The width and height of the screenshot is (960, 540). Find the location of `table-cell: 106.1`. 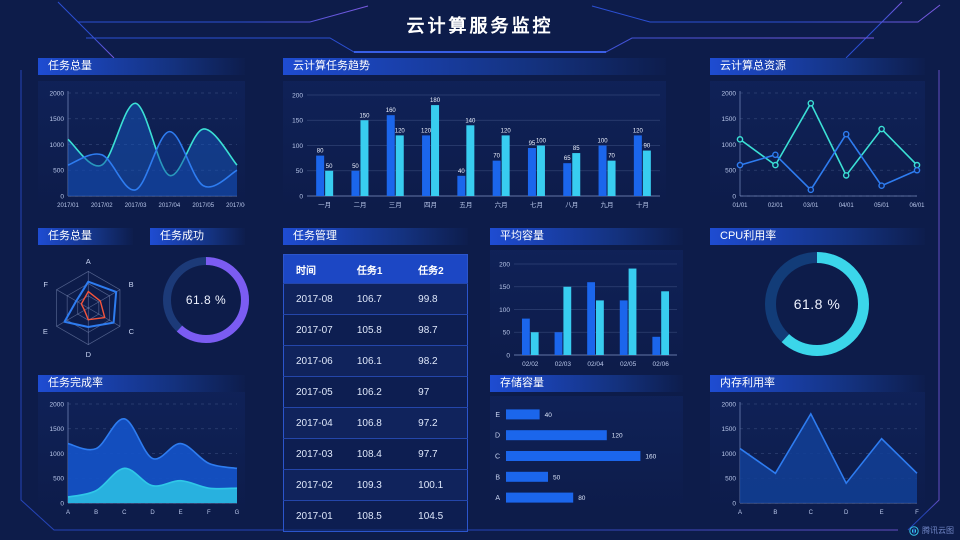

table-cell: 106.1 is located at coordinates (375, 361).